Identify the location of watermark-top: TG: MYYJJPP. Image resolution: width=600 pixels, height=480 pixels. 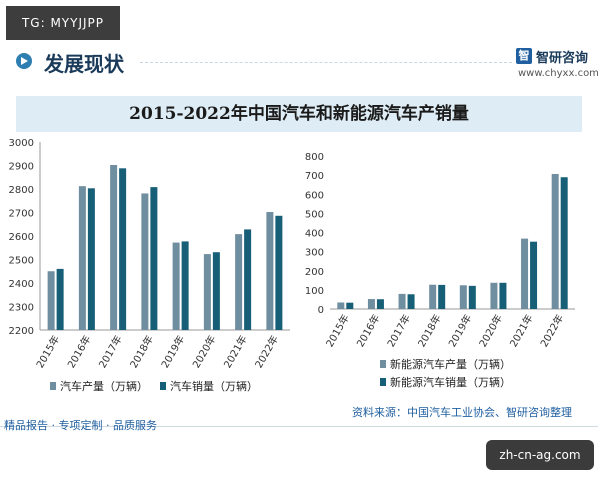
(63, 23).